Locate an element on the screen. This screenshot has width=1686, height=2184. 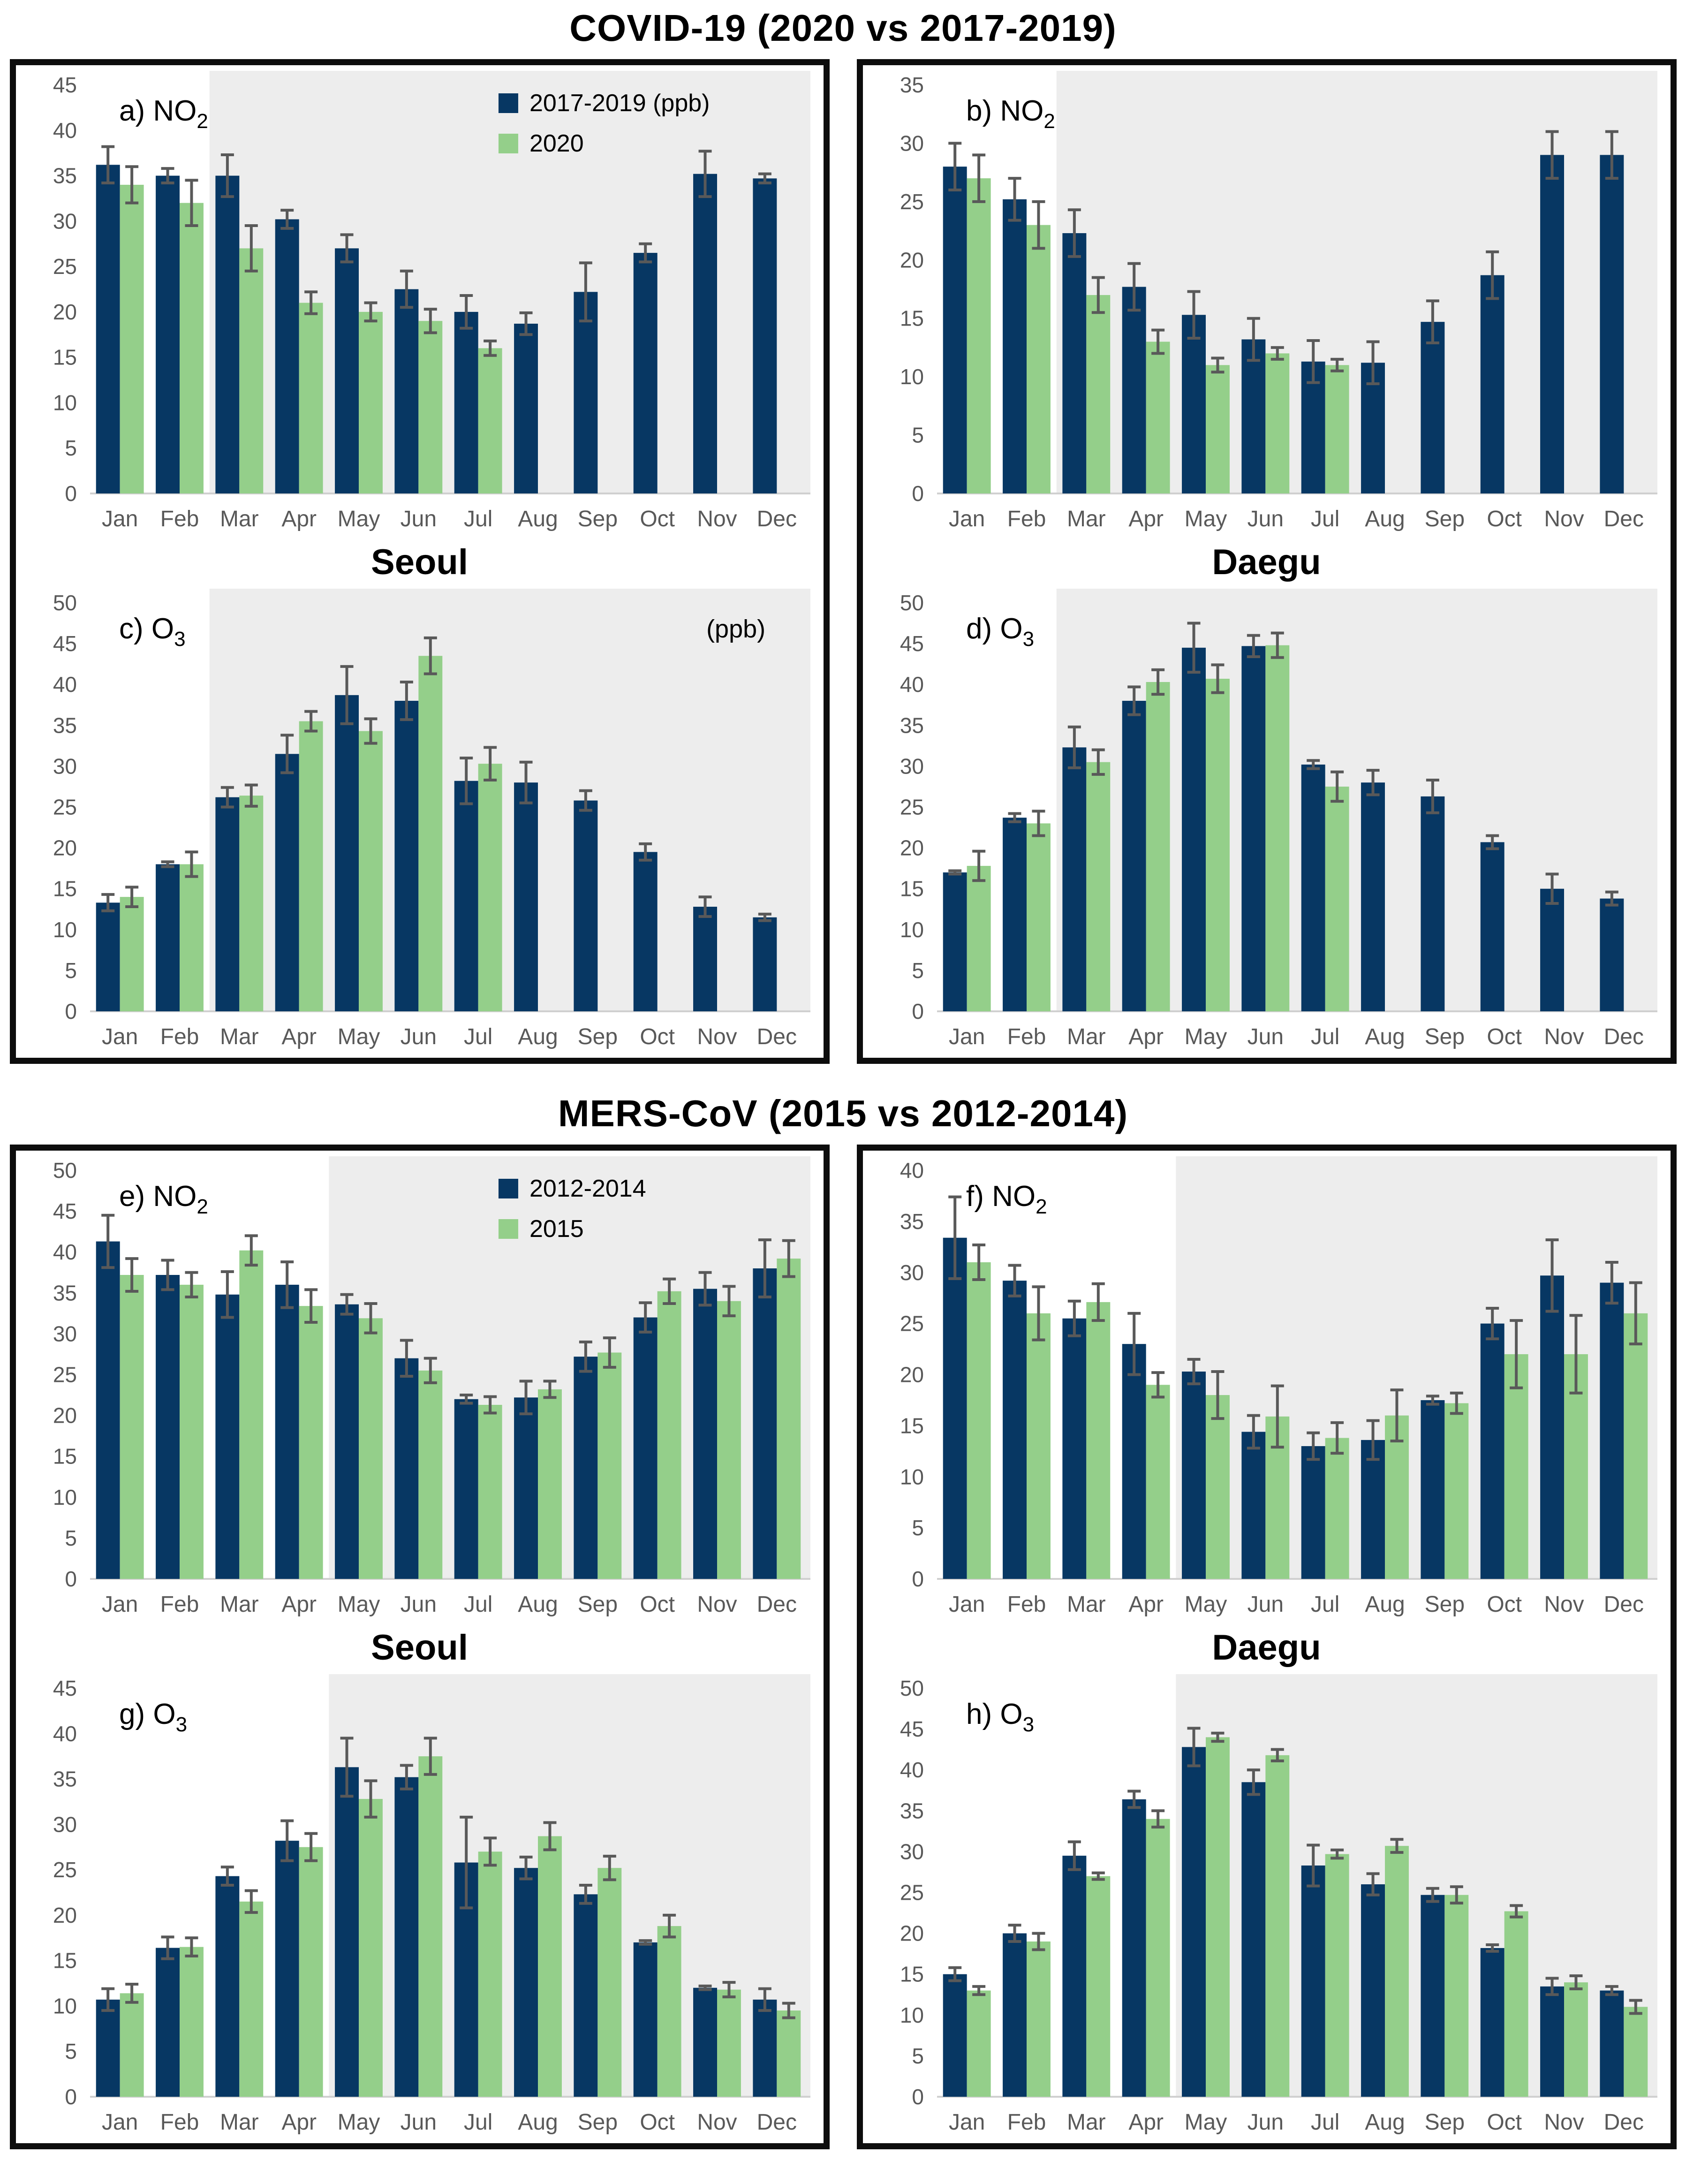
mers-section-title: MERS-CoV (2015 vs 2012-2014) is located at coordinates (843, 1113).